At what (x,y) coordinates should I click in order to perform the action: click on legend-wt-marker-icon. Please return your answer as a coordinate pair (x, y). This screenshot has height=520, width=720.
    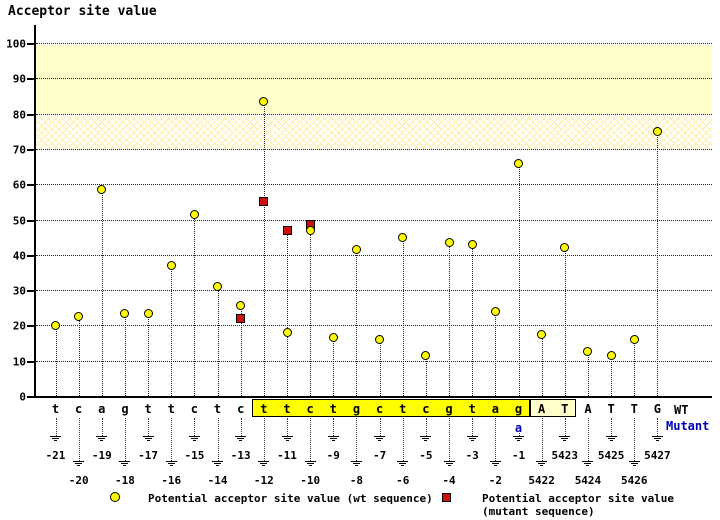
    Looking at the image, I should click on (115, 497).